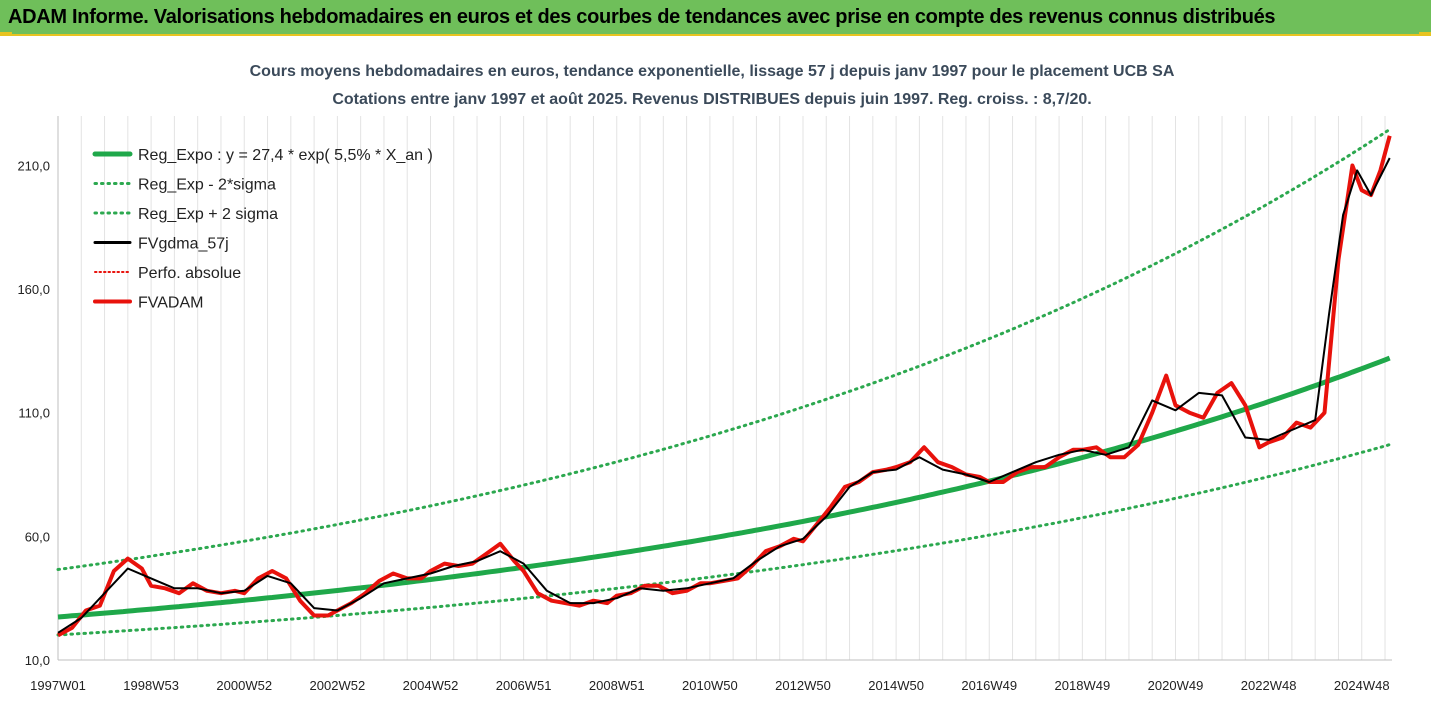 The width and height of the screenshot is (1431, 718). I want to click on x-tick-label: 2008W51, so click(617, 685).